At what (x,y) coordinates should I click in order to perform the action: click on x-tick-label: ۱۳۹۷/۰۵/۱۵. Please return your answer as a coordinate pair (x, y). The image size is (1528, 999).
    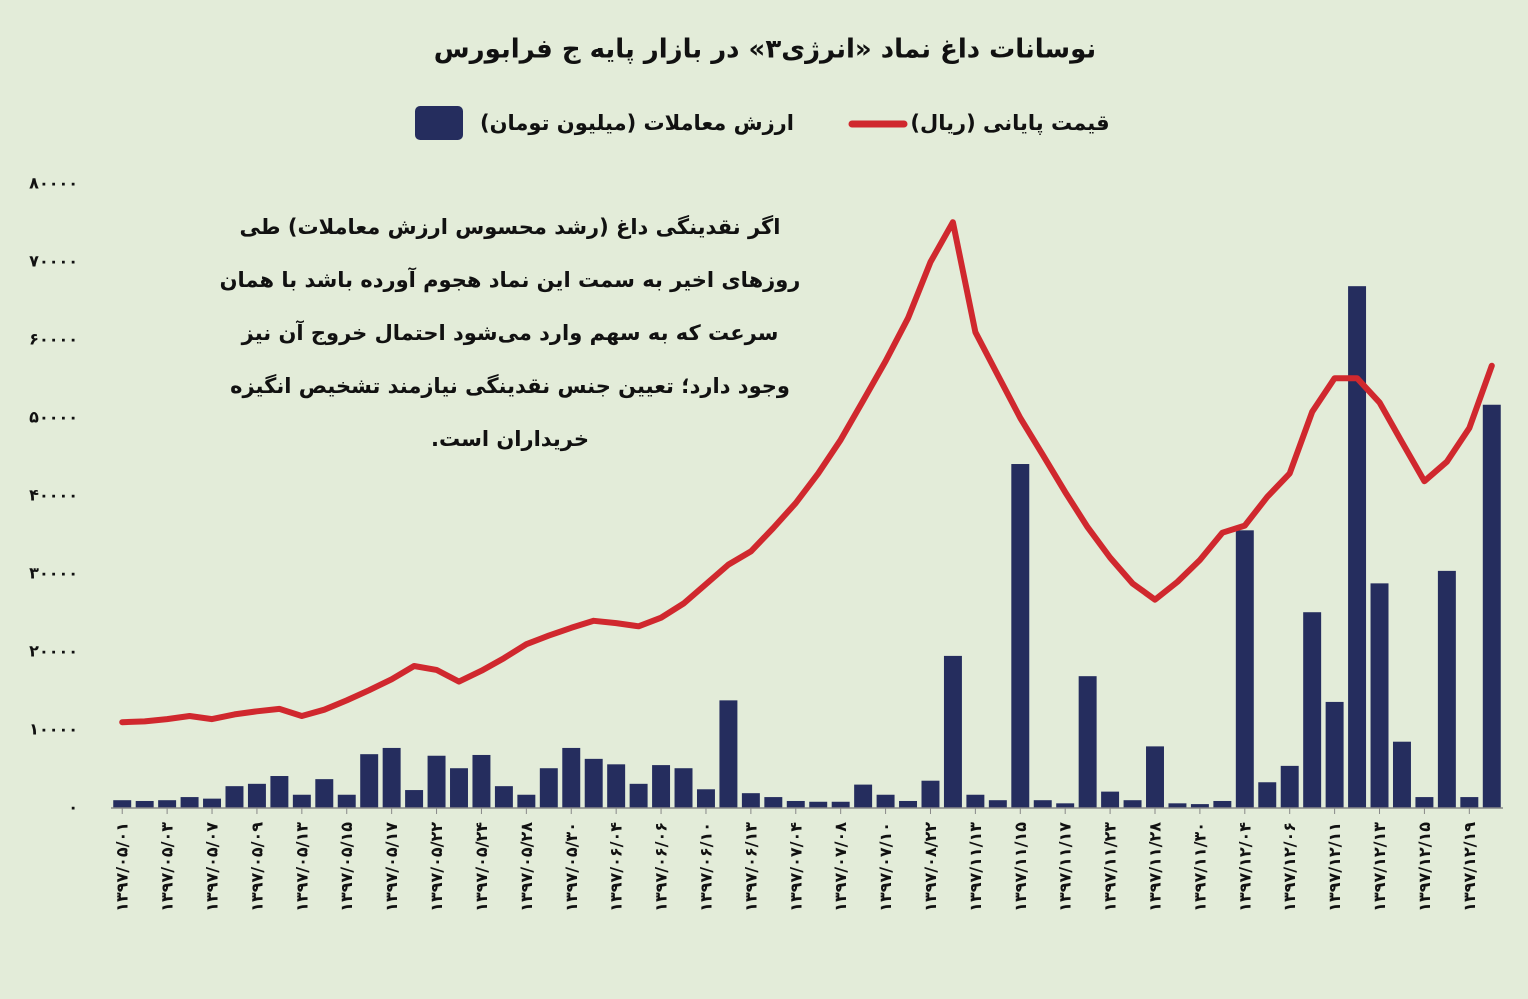
    Looking at the image, I should click on (346, 867).